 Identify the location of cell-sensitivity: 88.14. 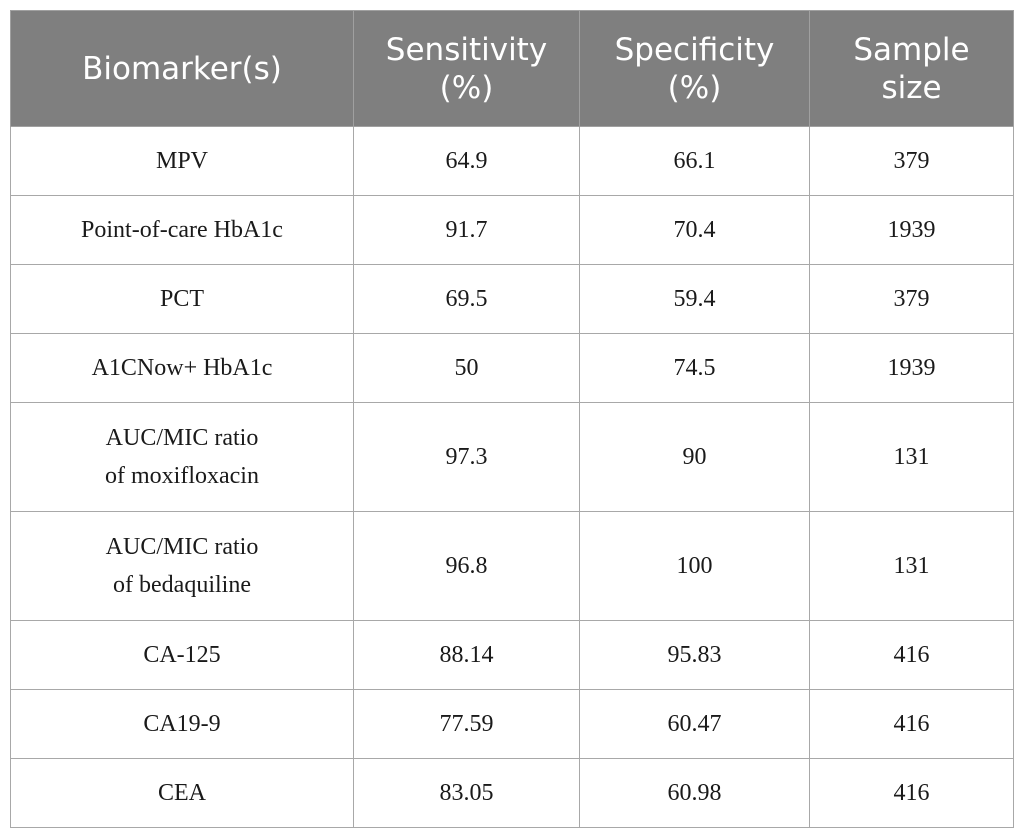
(466, 655).